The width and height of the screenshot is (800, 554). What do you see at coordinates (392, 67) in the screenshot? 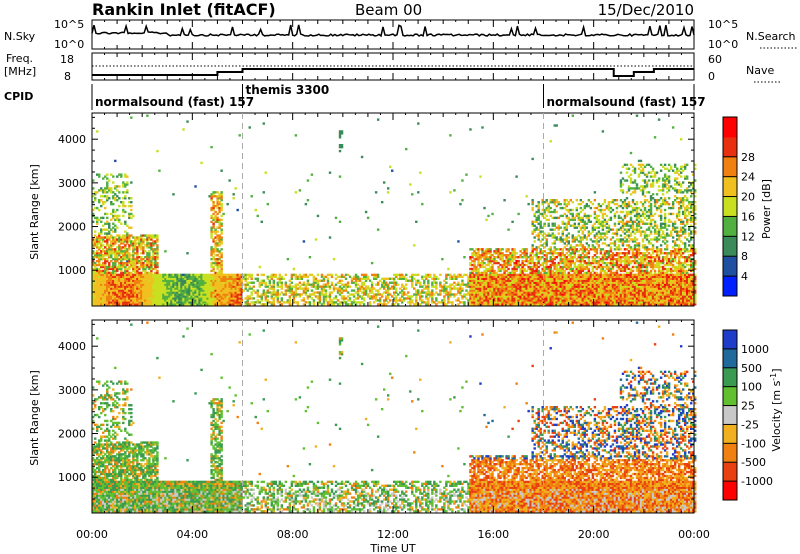
I see `frequency-panel: Freq. [MHz] 18 8 60 0 Nave` at bounding box center [392, 67].